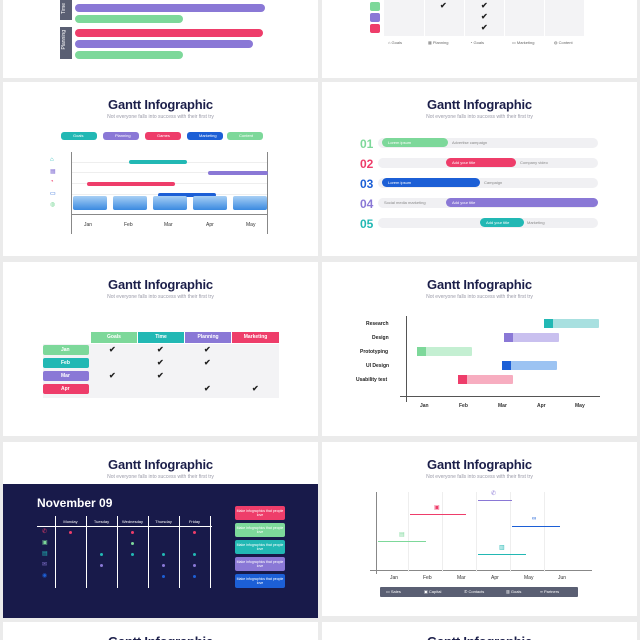 The height and width of the screenshot is (640, 640). Describe the element at coordinates (474, 591) in the screenshot. I see `legend-contacts: ✆ Contacts` at that location.